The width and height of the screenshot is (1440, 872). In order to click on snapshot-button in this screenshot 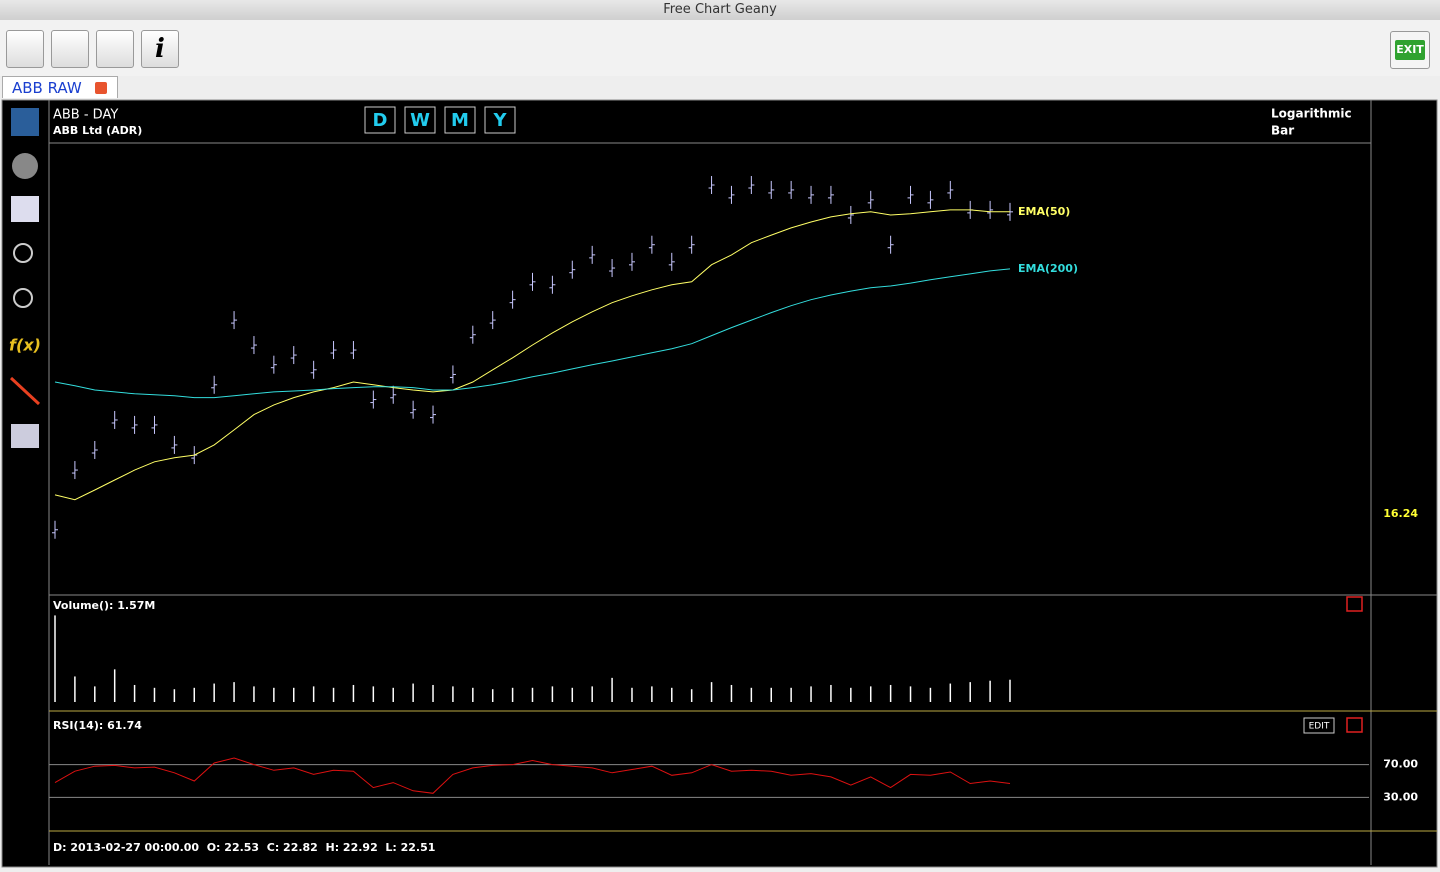, I will do `click(70, 49)`.